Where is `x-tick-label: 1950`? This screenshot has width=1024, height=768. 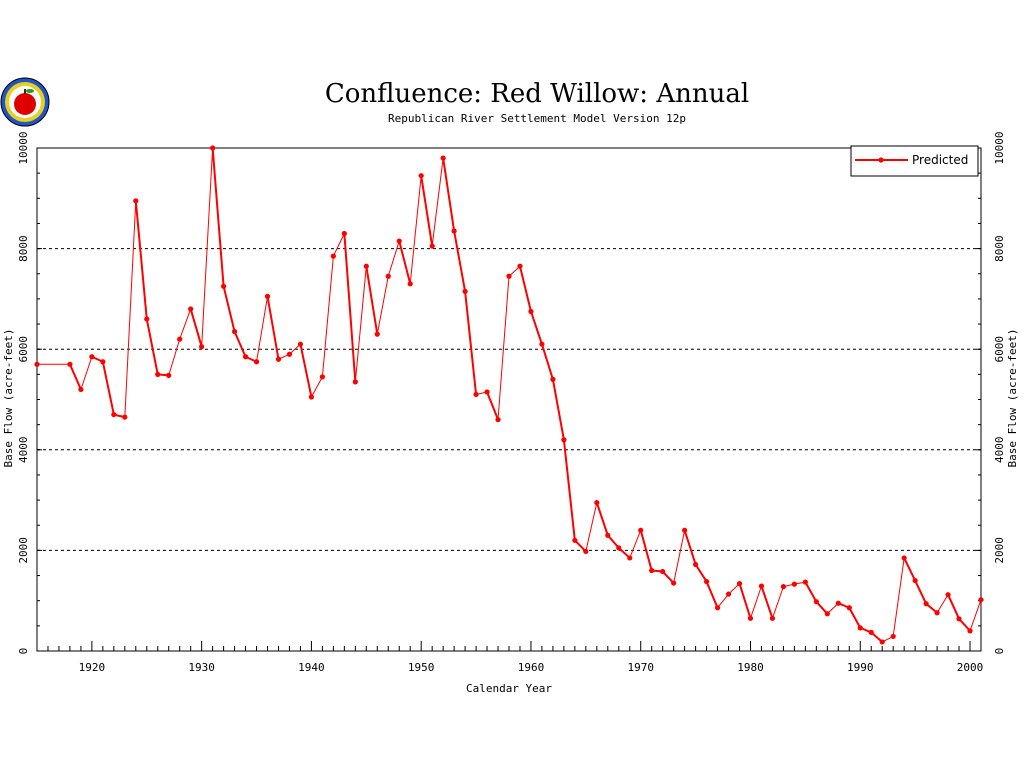 x-tick-label: 1950 is located at coordinates (421, 667).